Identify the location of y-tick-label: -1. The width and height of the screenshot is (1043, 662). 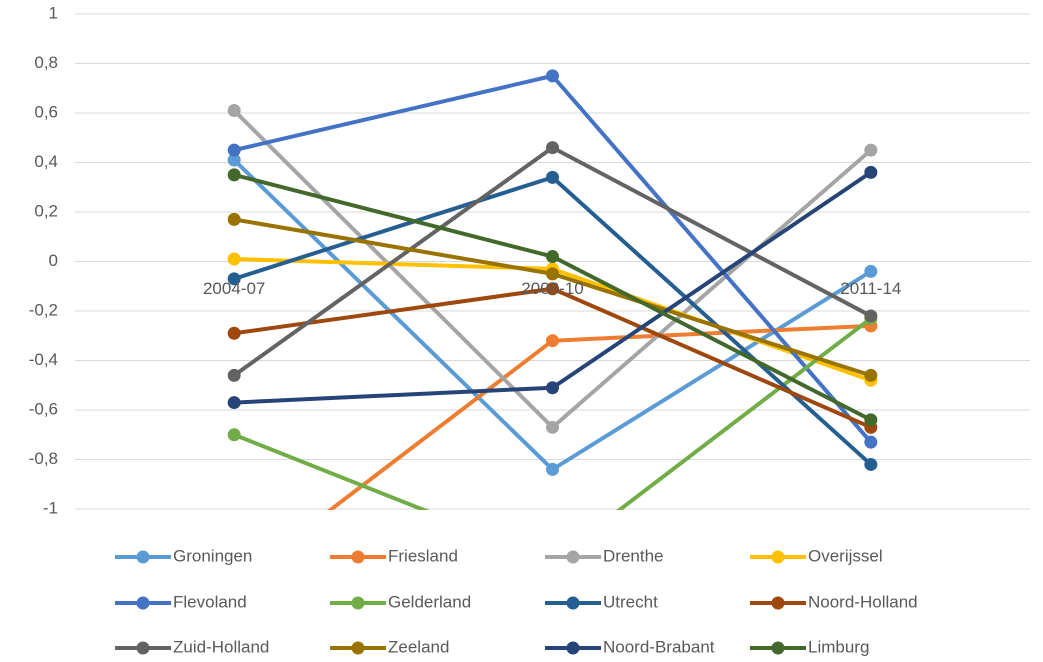
(50, 507).